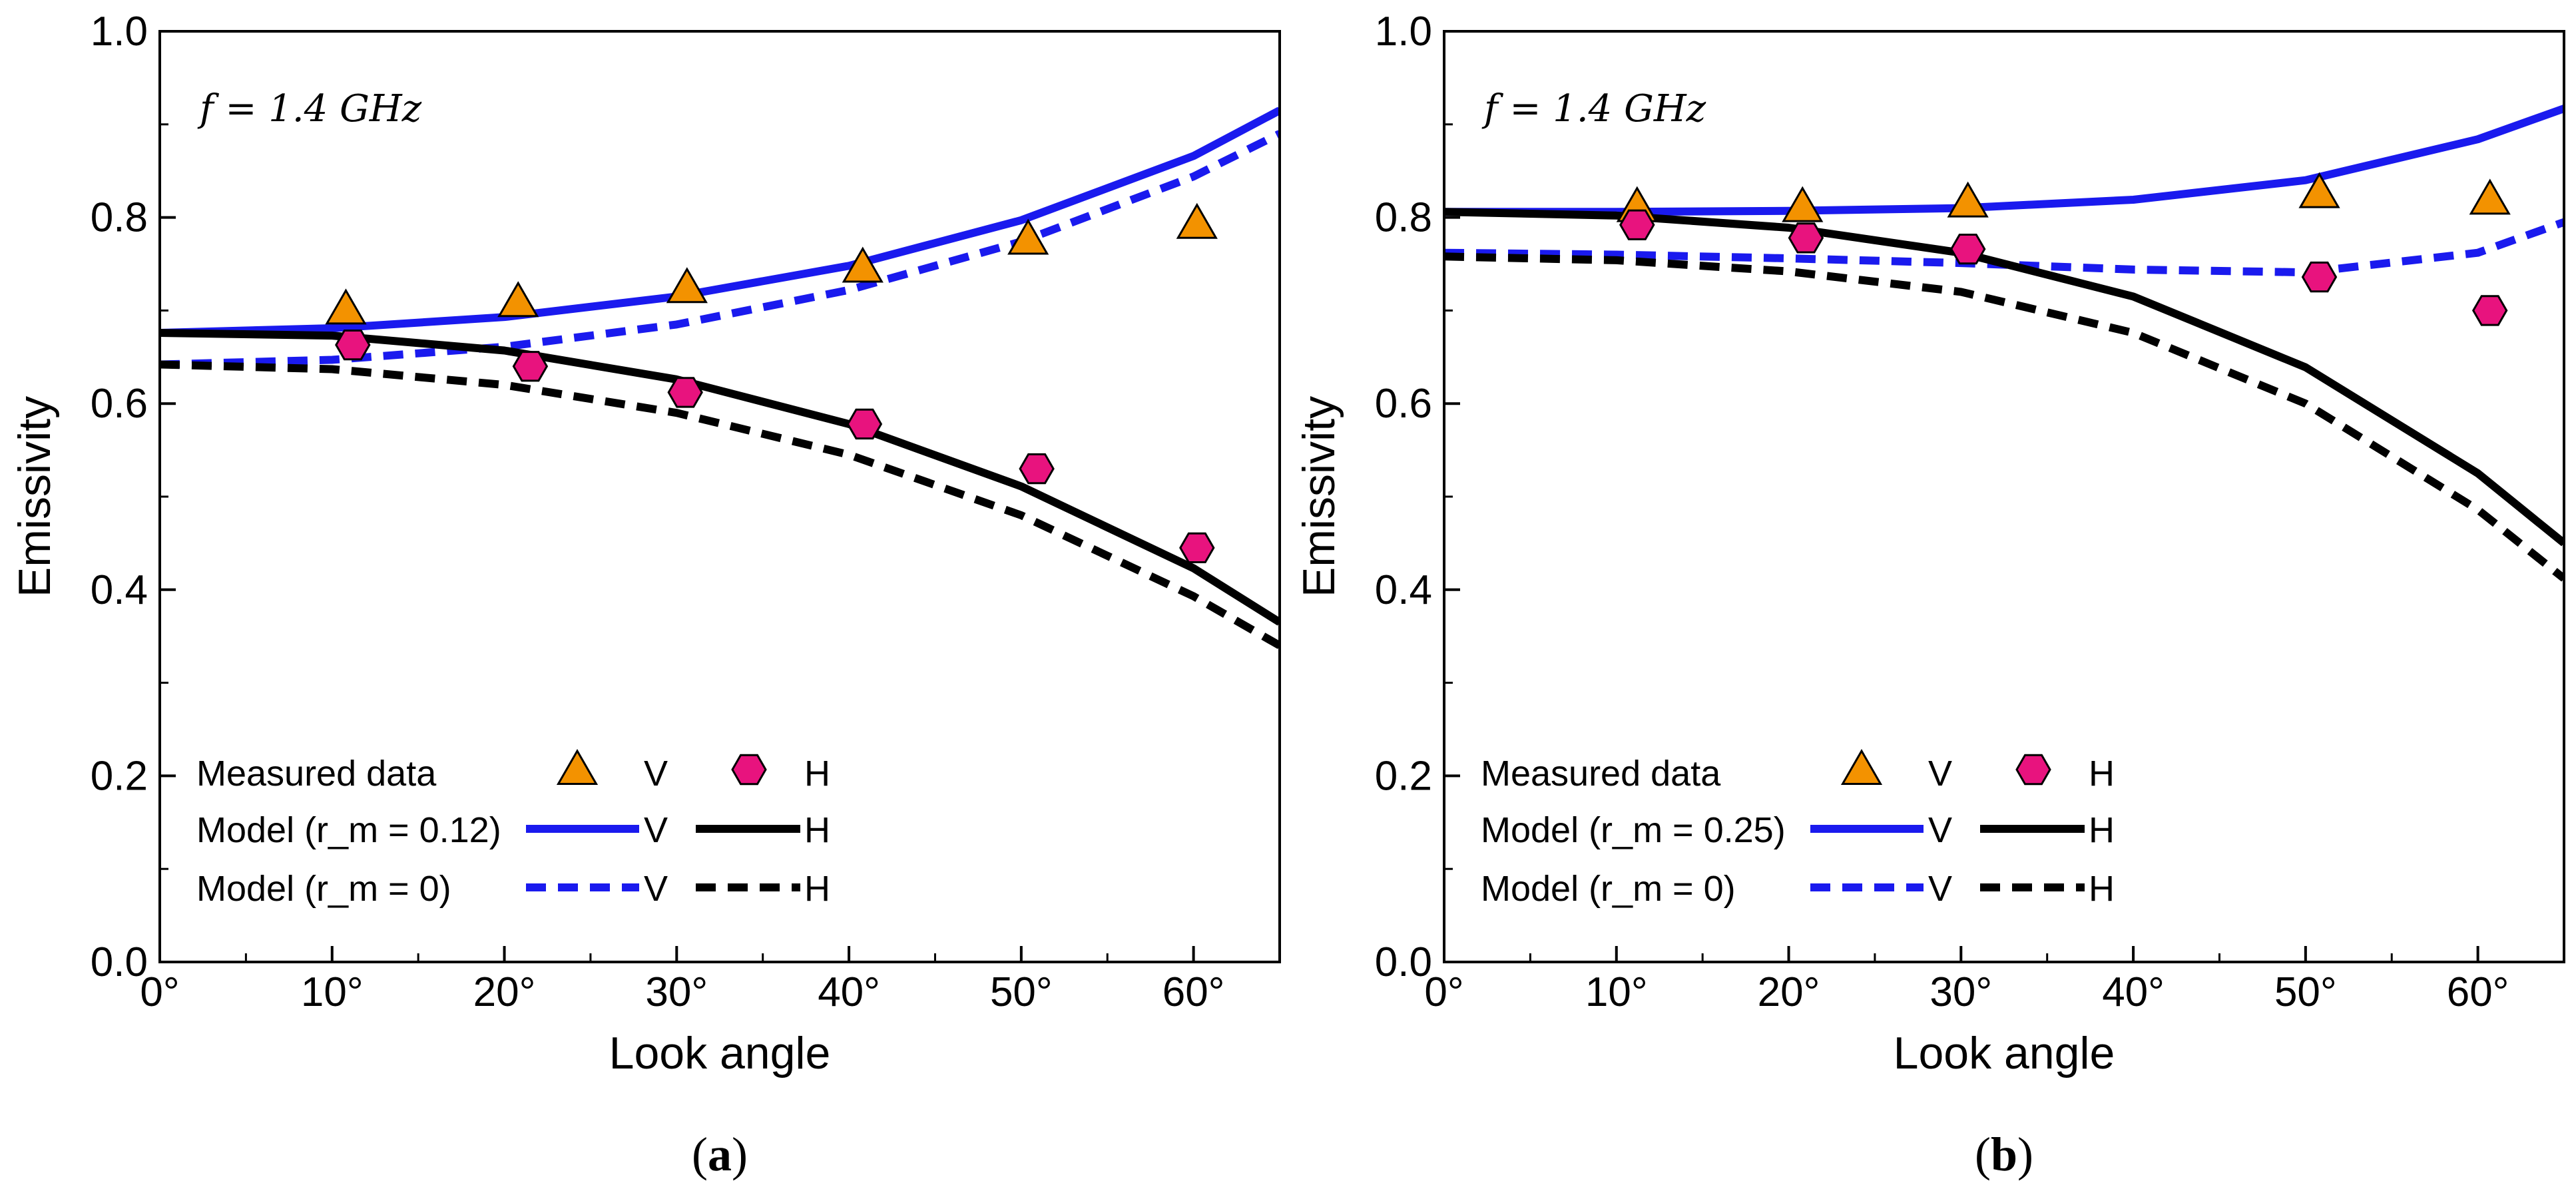 Image resolution: width=2576 pixels, height=1189 pixels. I want to click on model-v-curve, so click(720, 222).